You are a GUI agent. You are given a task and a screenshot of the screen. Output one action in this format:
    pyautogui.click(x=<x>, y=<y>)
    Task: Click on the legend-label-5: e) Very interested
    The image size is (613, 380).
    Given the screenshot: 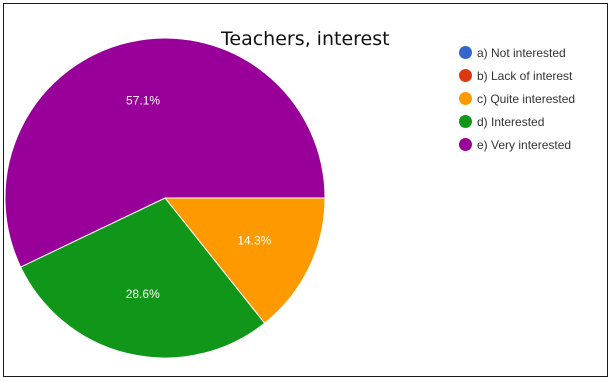 What is the action you would take?
    pyautogui.click(x=524, y=144)
    